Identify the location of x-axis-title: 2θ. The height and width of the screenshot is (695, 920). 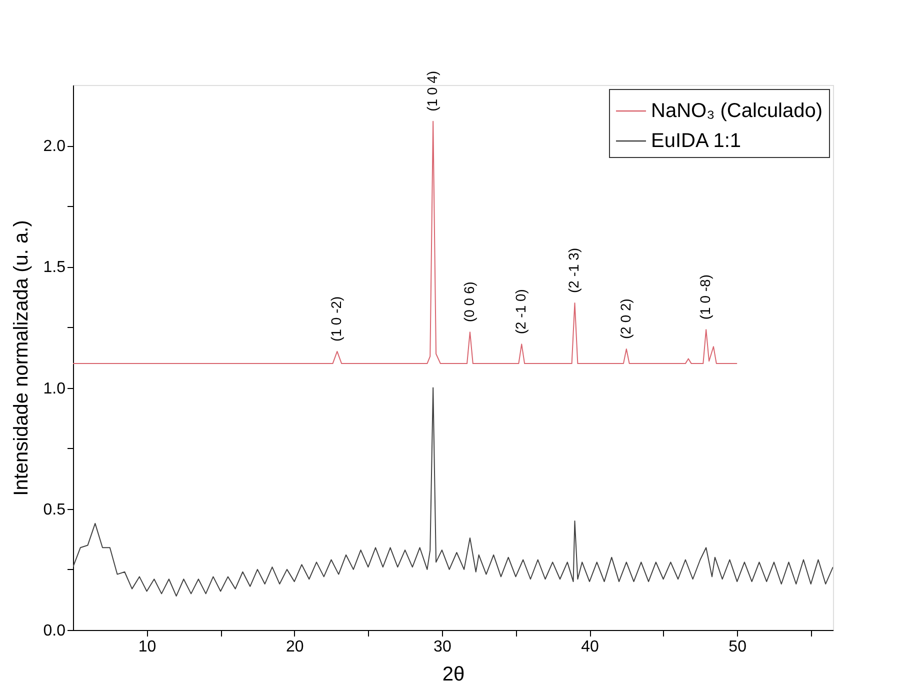
(453, 675).